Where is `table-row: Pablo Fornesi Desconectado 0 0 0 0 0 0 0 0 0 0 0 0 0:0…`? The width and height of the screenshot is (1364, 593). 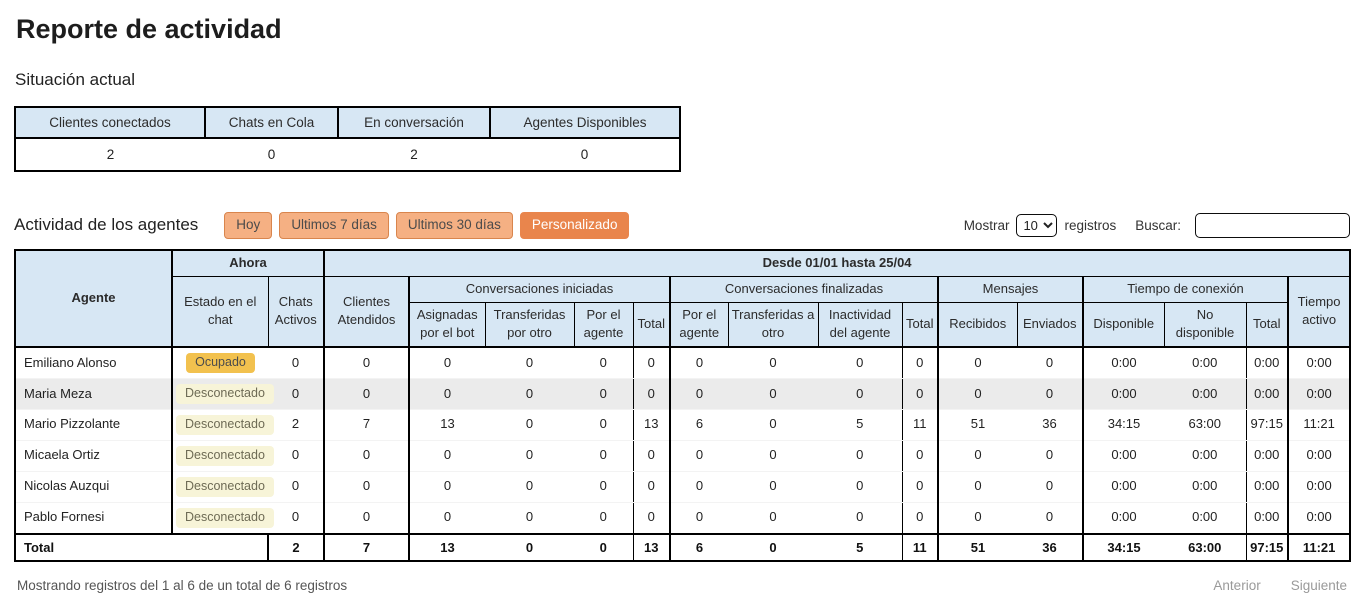
table-row: Pablo Fornesi Desconectado 0 0 0 0 0 0 0 0 0 0 0 0 0:0… is located at coordinates (683, 518).